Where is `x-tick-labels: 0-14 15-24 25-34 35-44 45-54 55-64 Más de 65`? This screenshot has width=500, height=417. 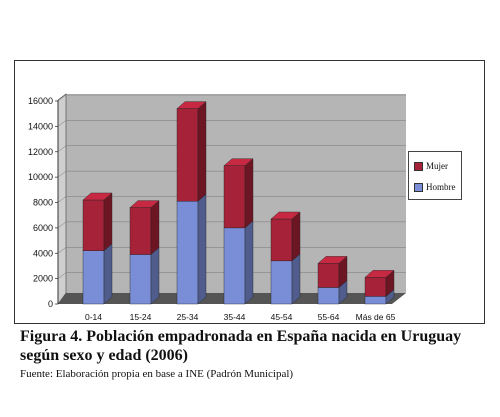 x-tick-labels: 0-14 15-24 25-34 35-44 45-54 55-64 Más de 65 is located at coordinates (240, 317).